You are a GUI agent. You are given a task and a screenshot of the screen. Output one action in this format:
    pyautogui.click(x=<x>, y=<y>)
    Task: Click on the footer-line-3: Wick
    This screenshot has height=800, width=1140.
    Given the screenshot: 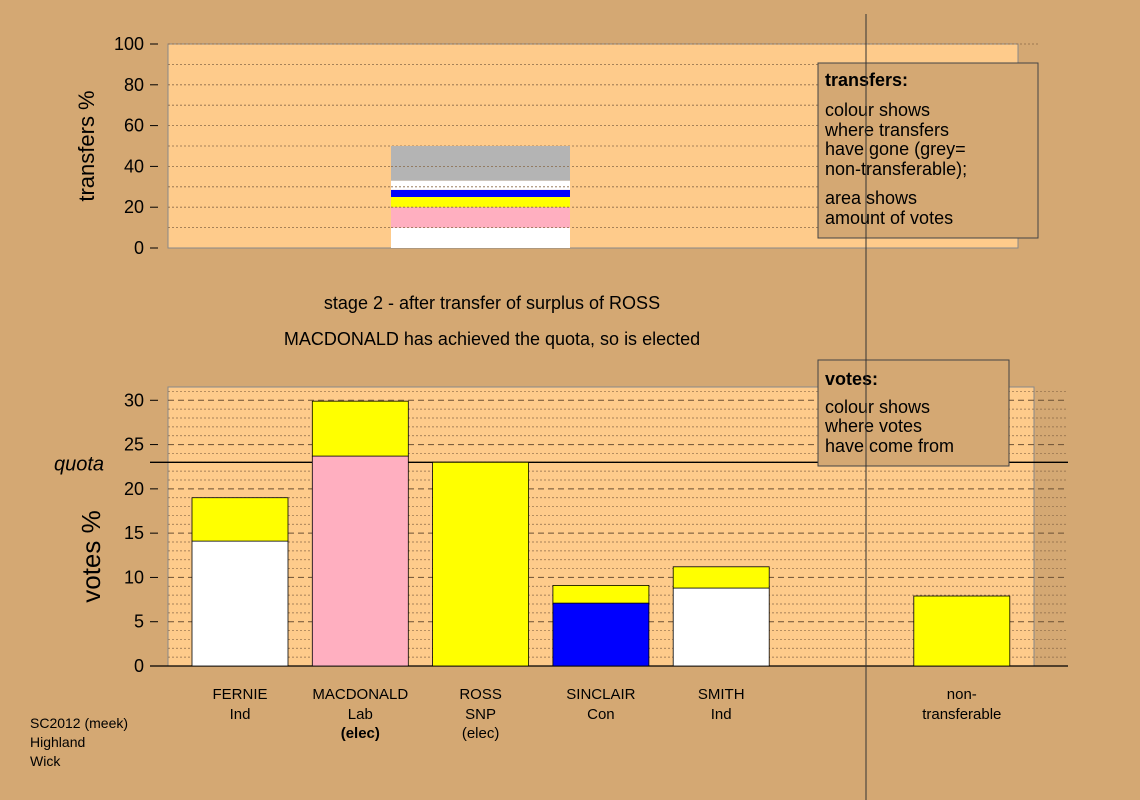 What is the action you would take?
    pyautogui.click(x=45, y=761)
    